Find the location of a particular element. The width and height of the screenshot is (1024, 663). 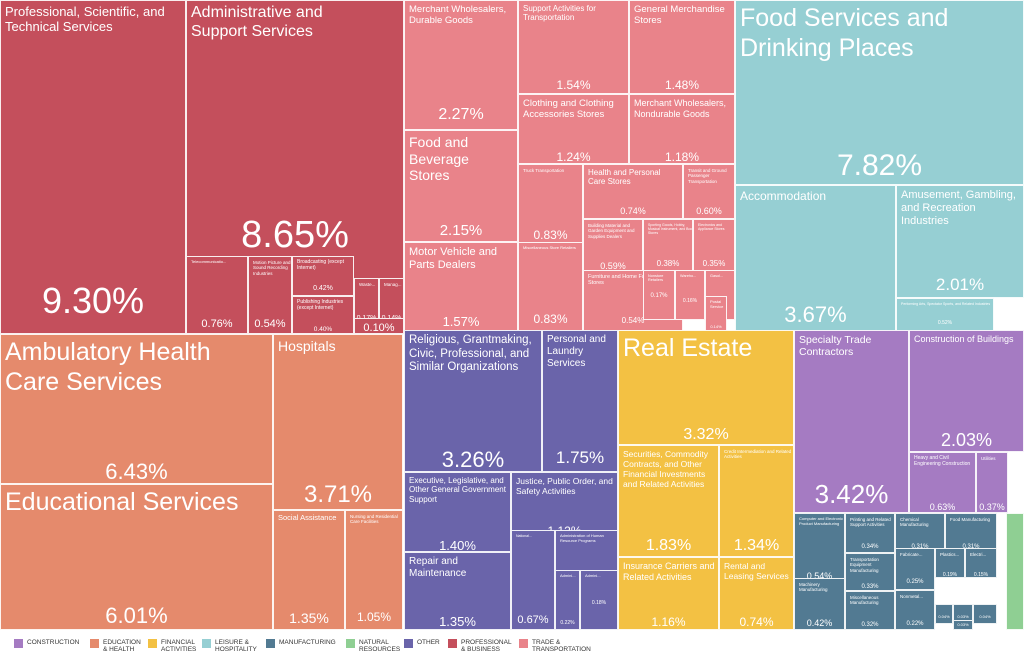

treemap-cell-value: 0.54% is located at coordinates (633, 320).